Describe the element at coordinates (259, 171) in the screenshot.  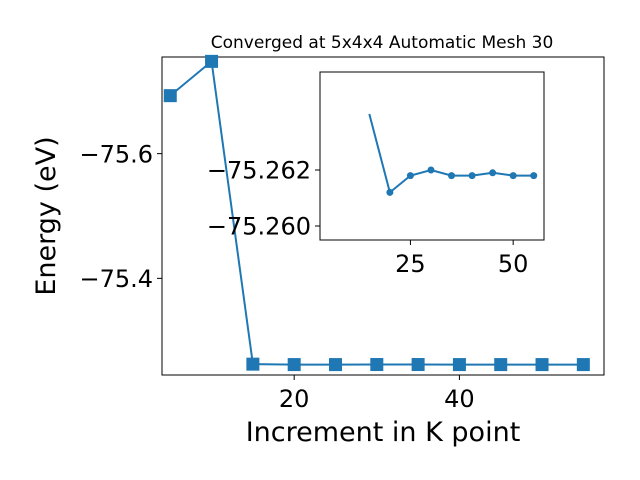
I see `inset-ytick-label: −75.262` at that location.